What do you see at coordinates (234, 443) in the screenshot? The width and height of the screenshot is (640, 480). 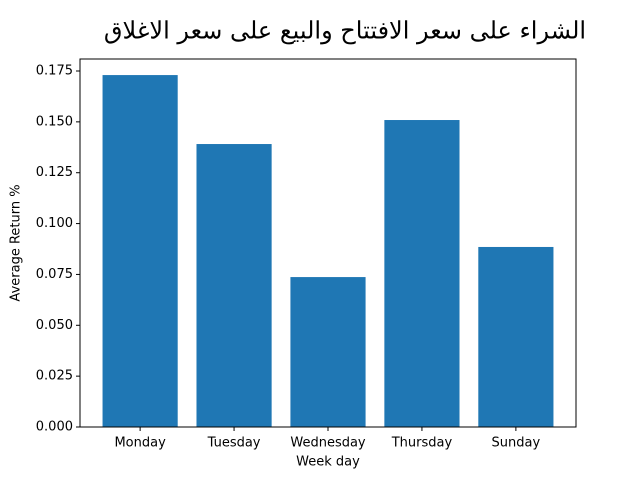 I see `x-tick-label: Tuesday` at bounding box center [234, 443].